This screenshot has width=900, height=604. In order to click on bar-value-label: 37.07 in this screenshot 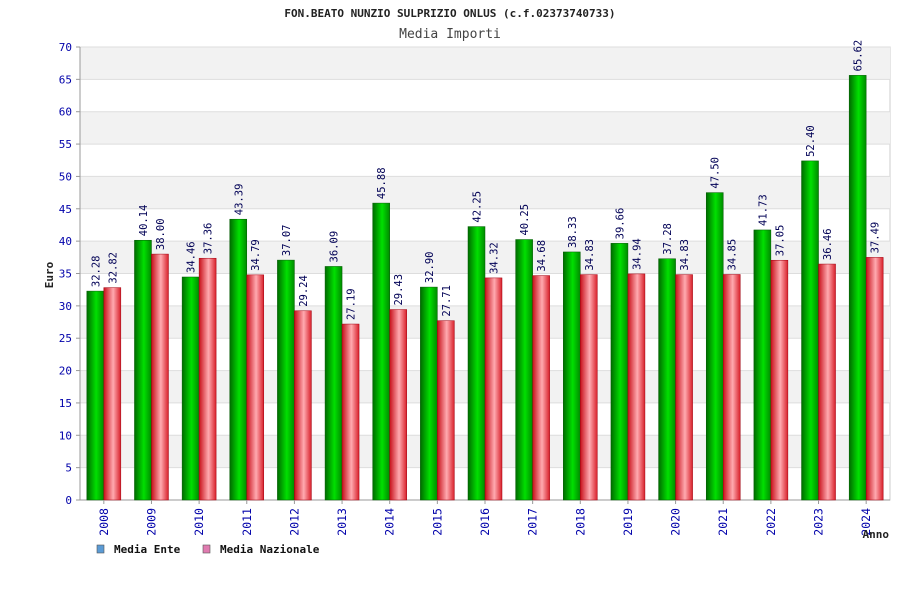, I will do `click(287, 240)`.